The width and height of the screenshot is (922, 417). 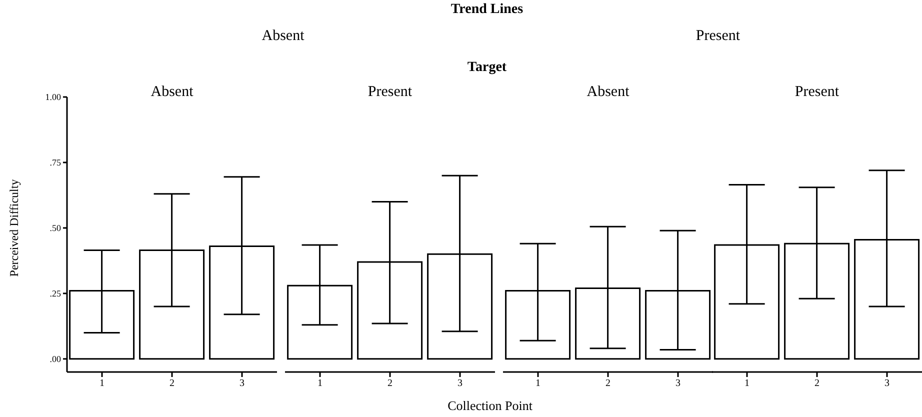 What do you see at coordinates (487, 68) in the screenshot?
I see `text: Target` at bounding box center [487, 68].